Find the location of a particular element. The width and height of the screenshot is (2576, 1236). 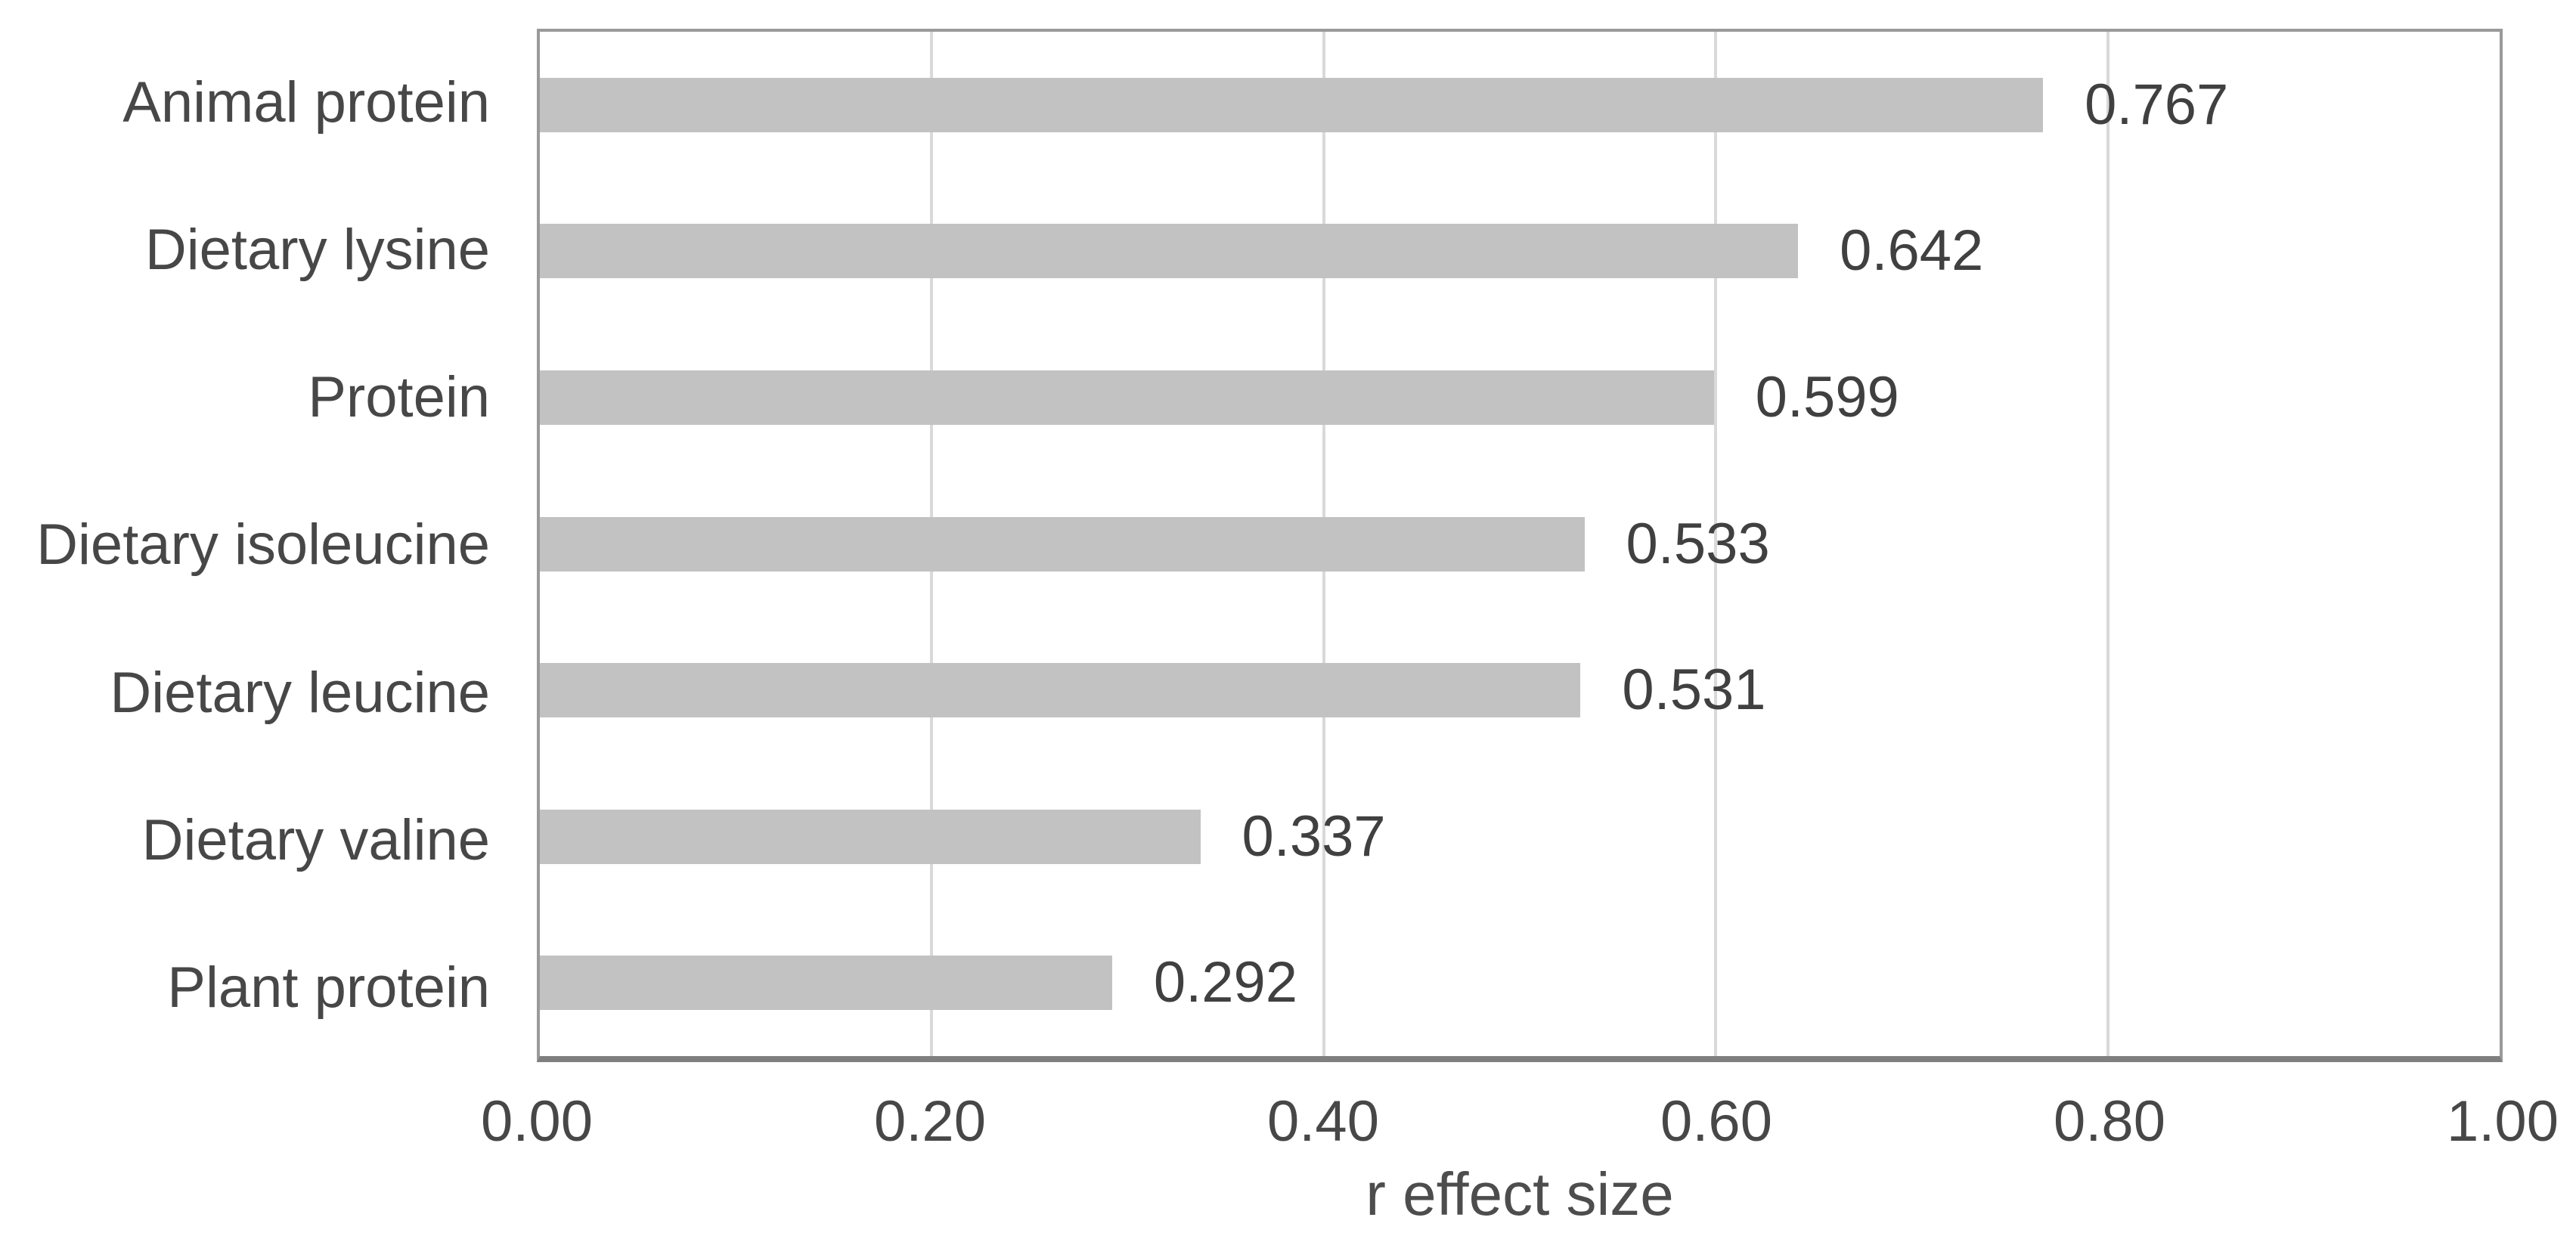

bar-value-label: 0.599 is located at coordinates (1827, 396).